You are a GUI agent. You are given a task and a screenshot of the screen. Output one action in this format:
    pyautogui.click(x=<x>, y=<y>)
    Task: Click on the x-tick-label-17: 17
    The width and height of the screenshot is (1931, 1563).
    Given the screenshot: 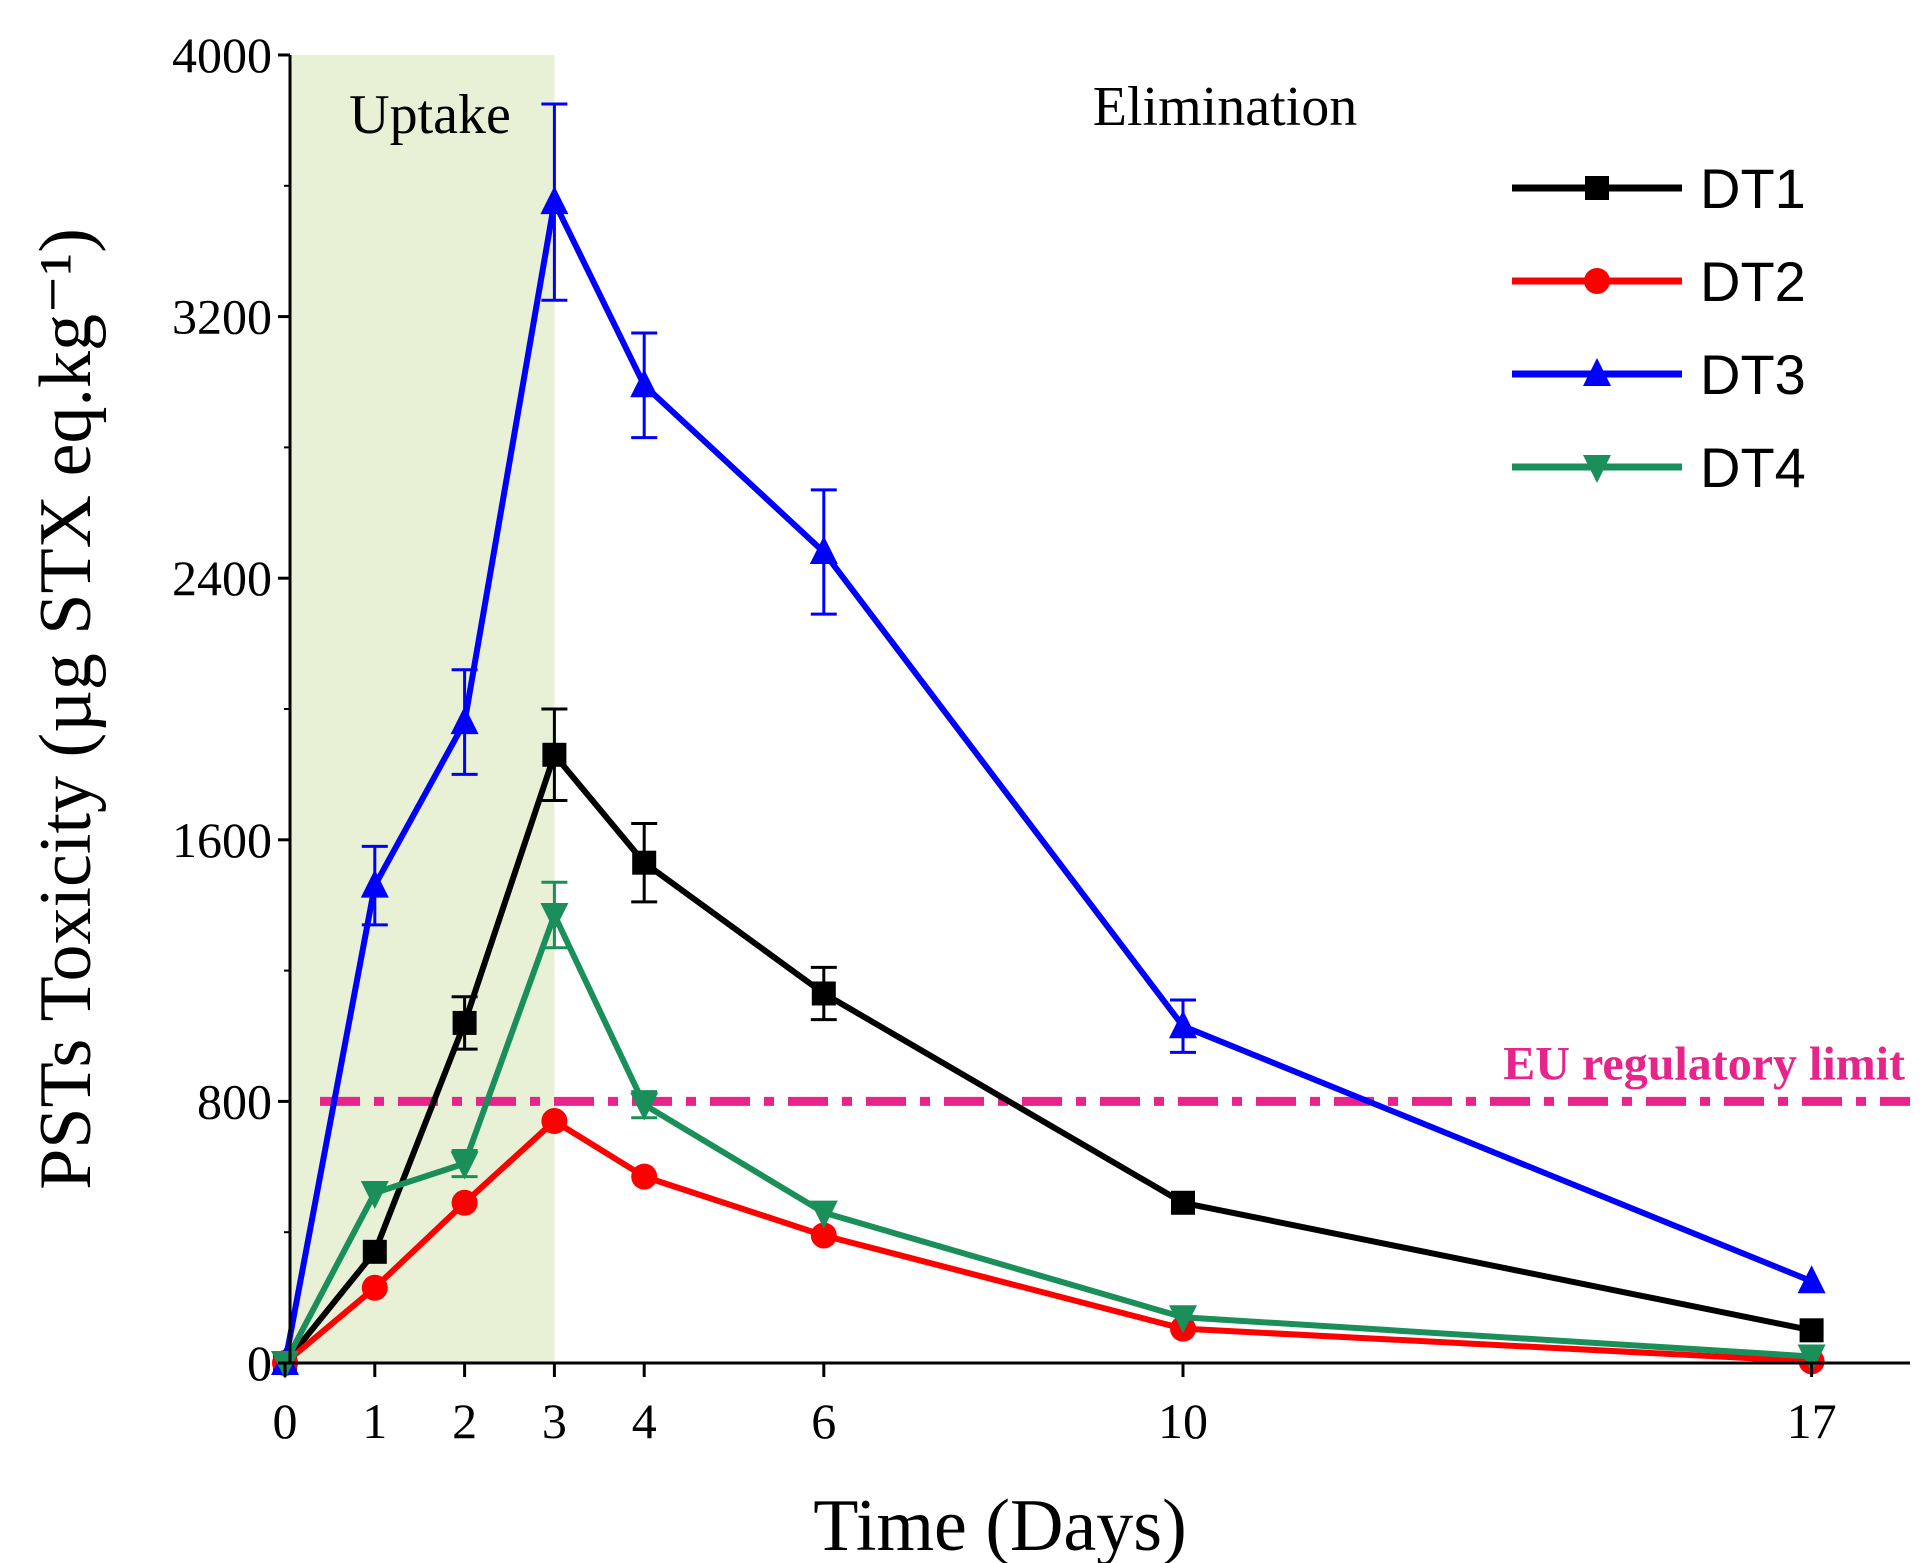 What is the action you would take?
    pyautogui.click(x=1812, y=1421)
    